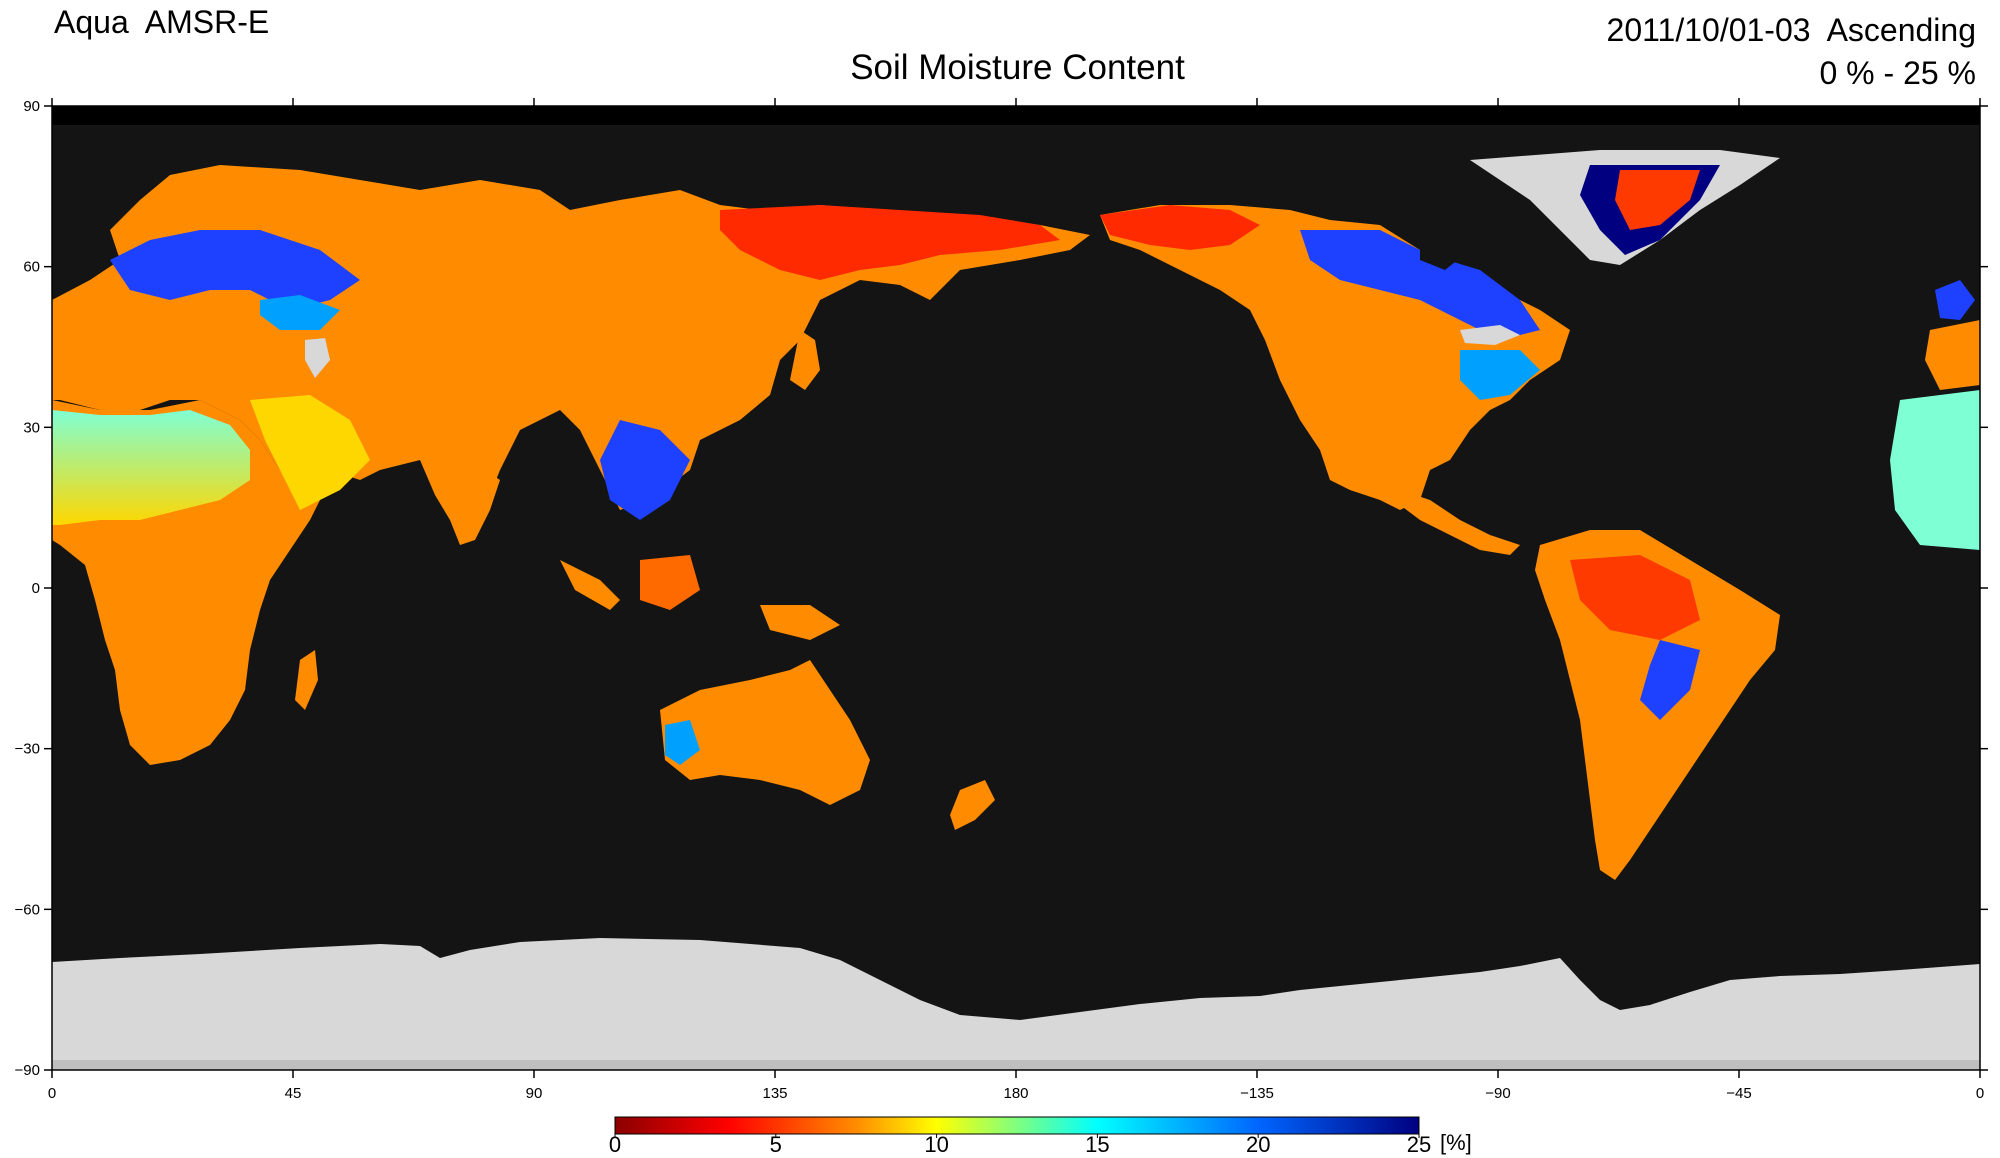 The height and width of the screenshot is (1158, 2000). I want to click on latitude-labels: 90 60 30 0 −30 −60 −90, so click(27, 588).